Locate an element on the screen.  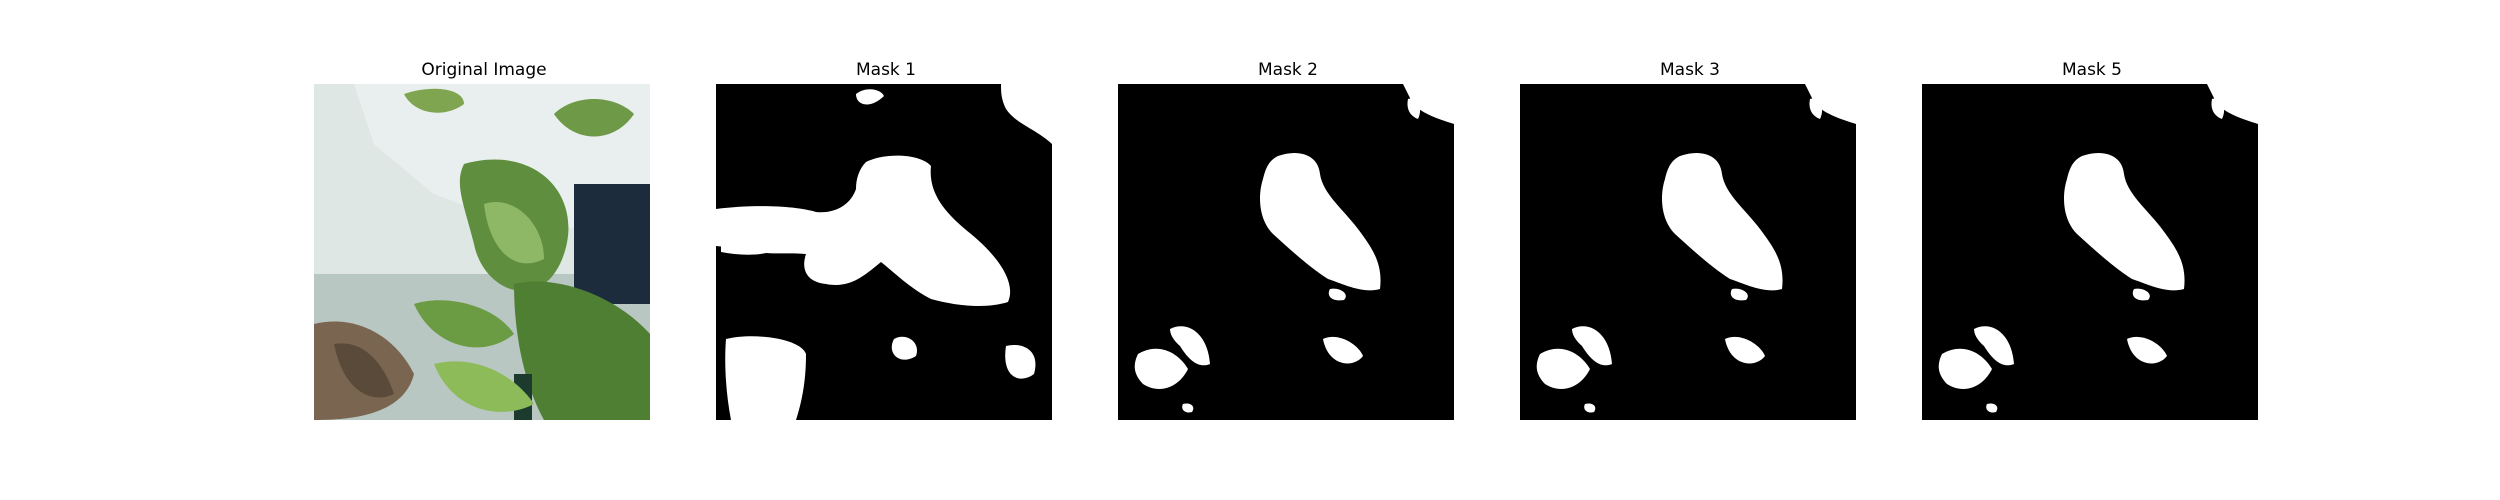
panel-mask-3: Mask 3 is located at coordinates (1690, 239).